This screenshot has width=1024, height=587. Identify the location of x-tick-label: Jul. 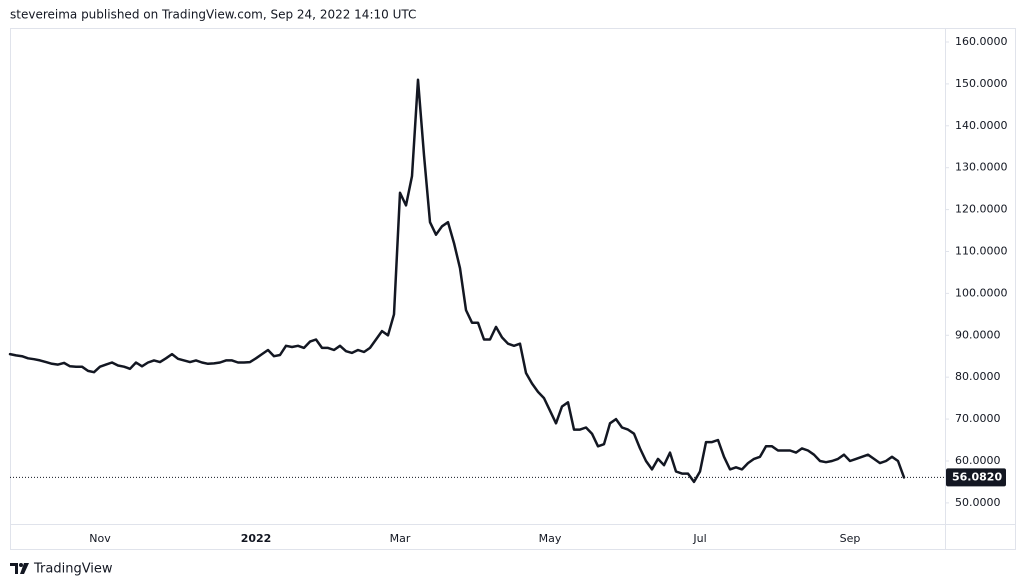
(699, 538).